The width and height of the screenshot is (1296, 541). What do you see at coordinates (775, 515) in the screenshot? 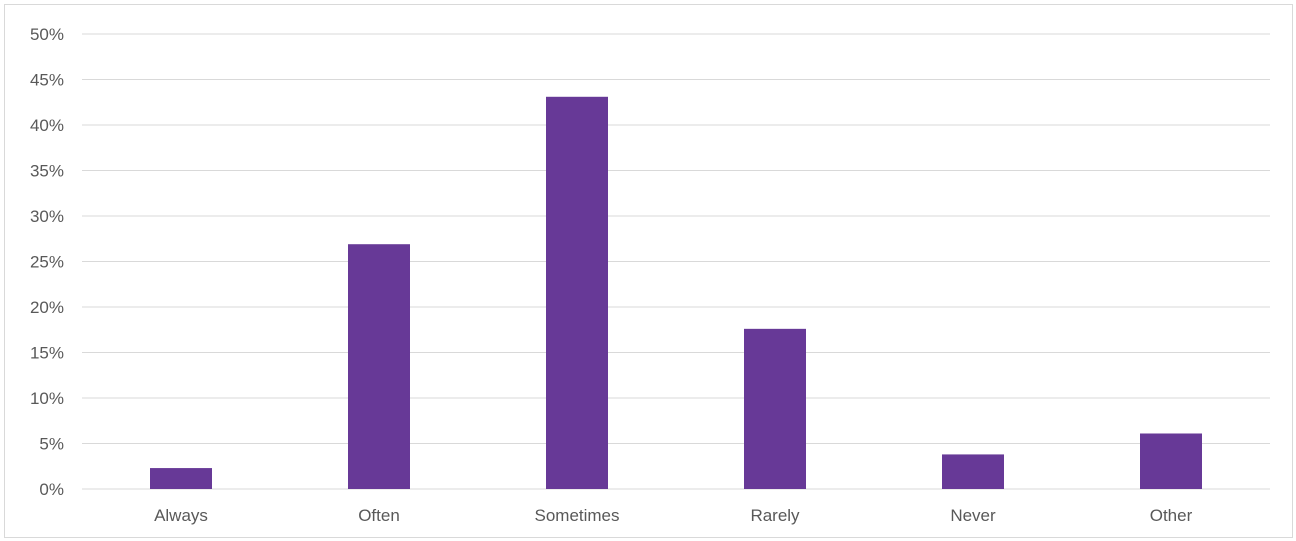
I see `x-tick-label-rarely: Rarely` at bounding box center [775, 515].